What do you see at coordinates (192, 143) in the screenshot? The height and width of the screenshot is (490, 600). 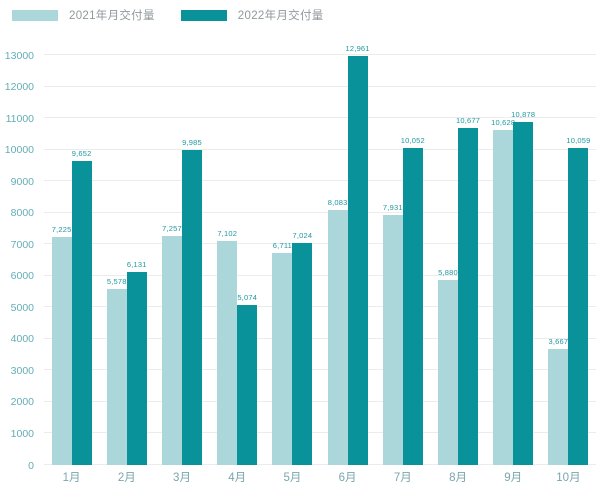 I see `bar-value-label: 9,985` at bounding box center [192, 143].